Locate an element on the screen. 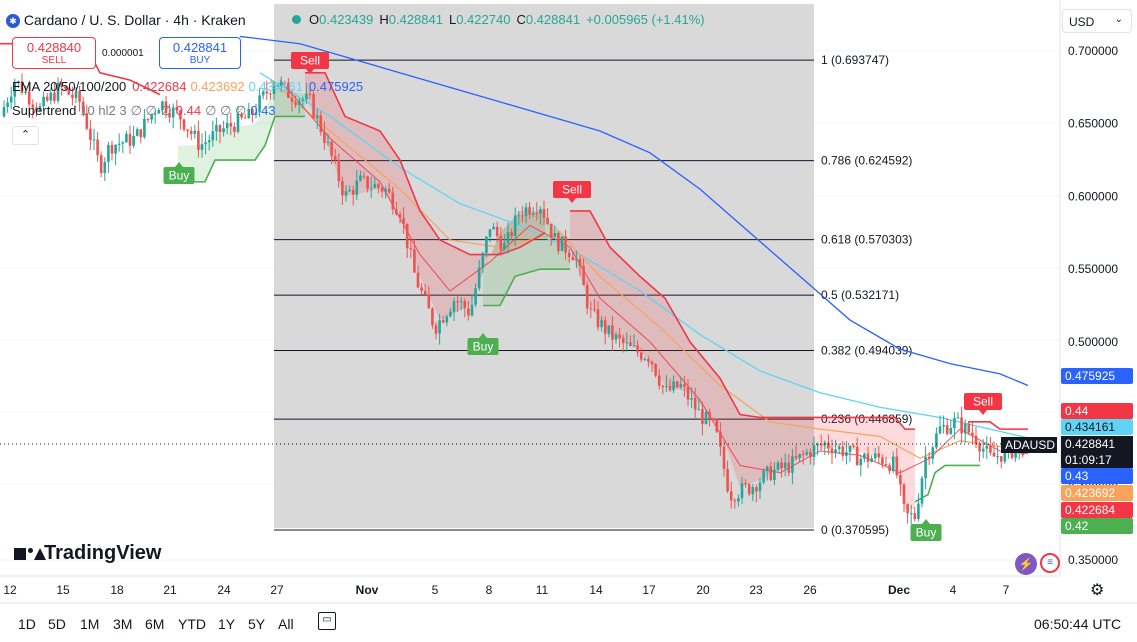  timeframe-5y: 5Y is located at coordinates (257, 624).